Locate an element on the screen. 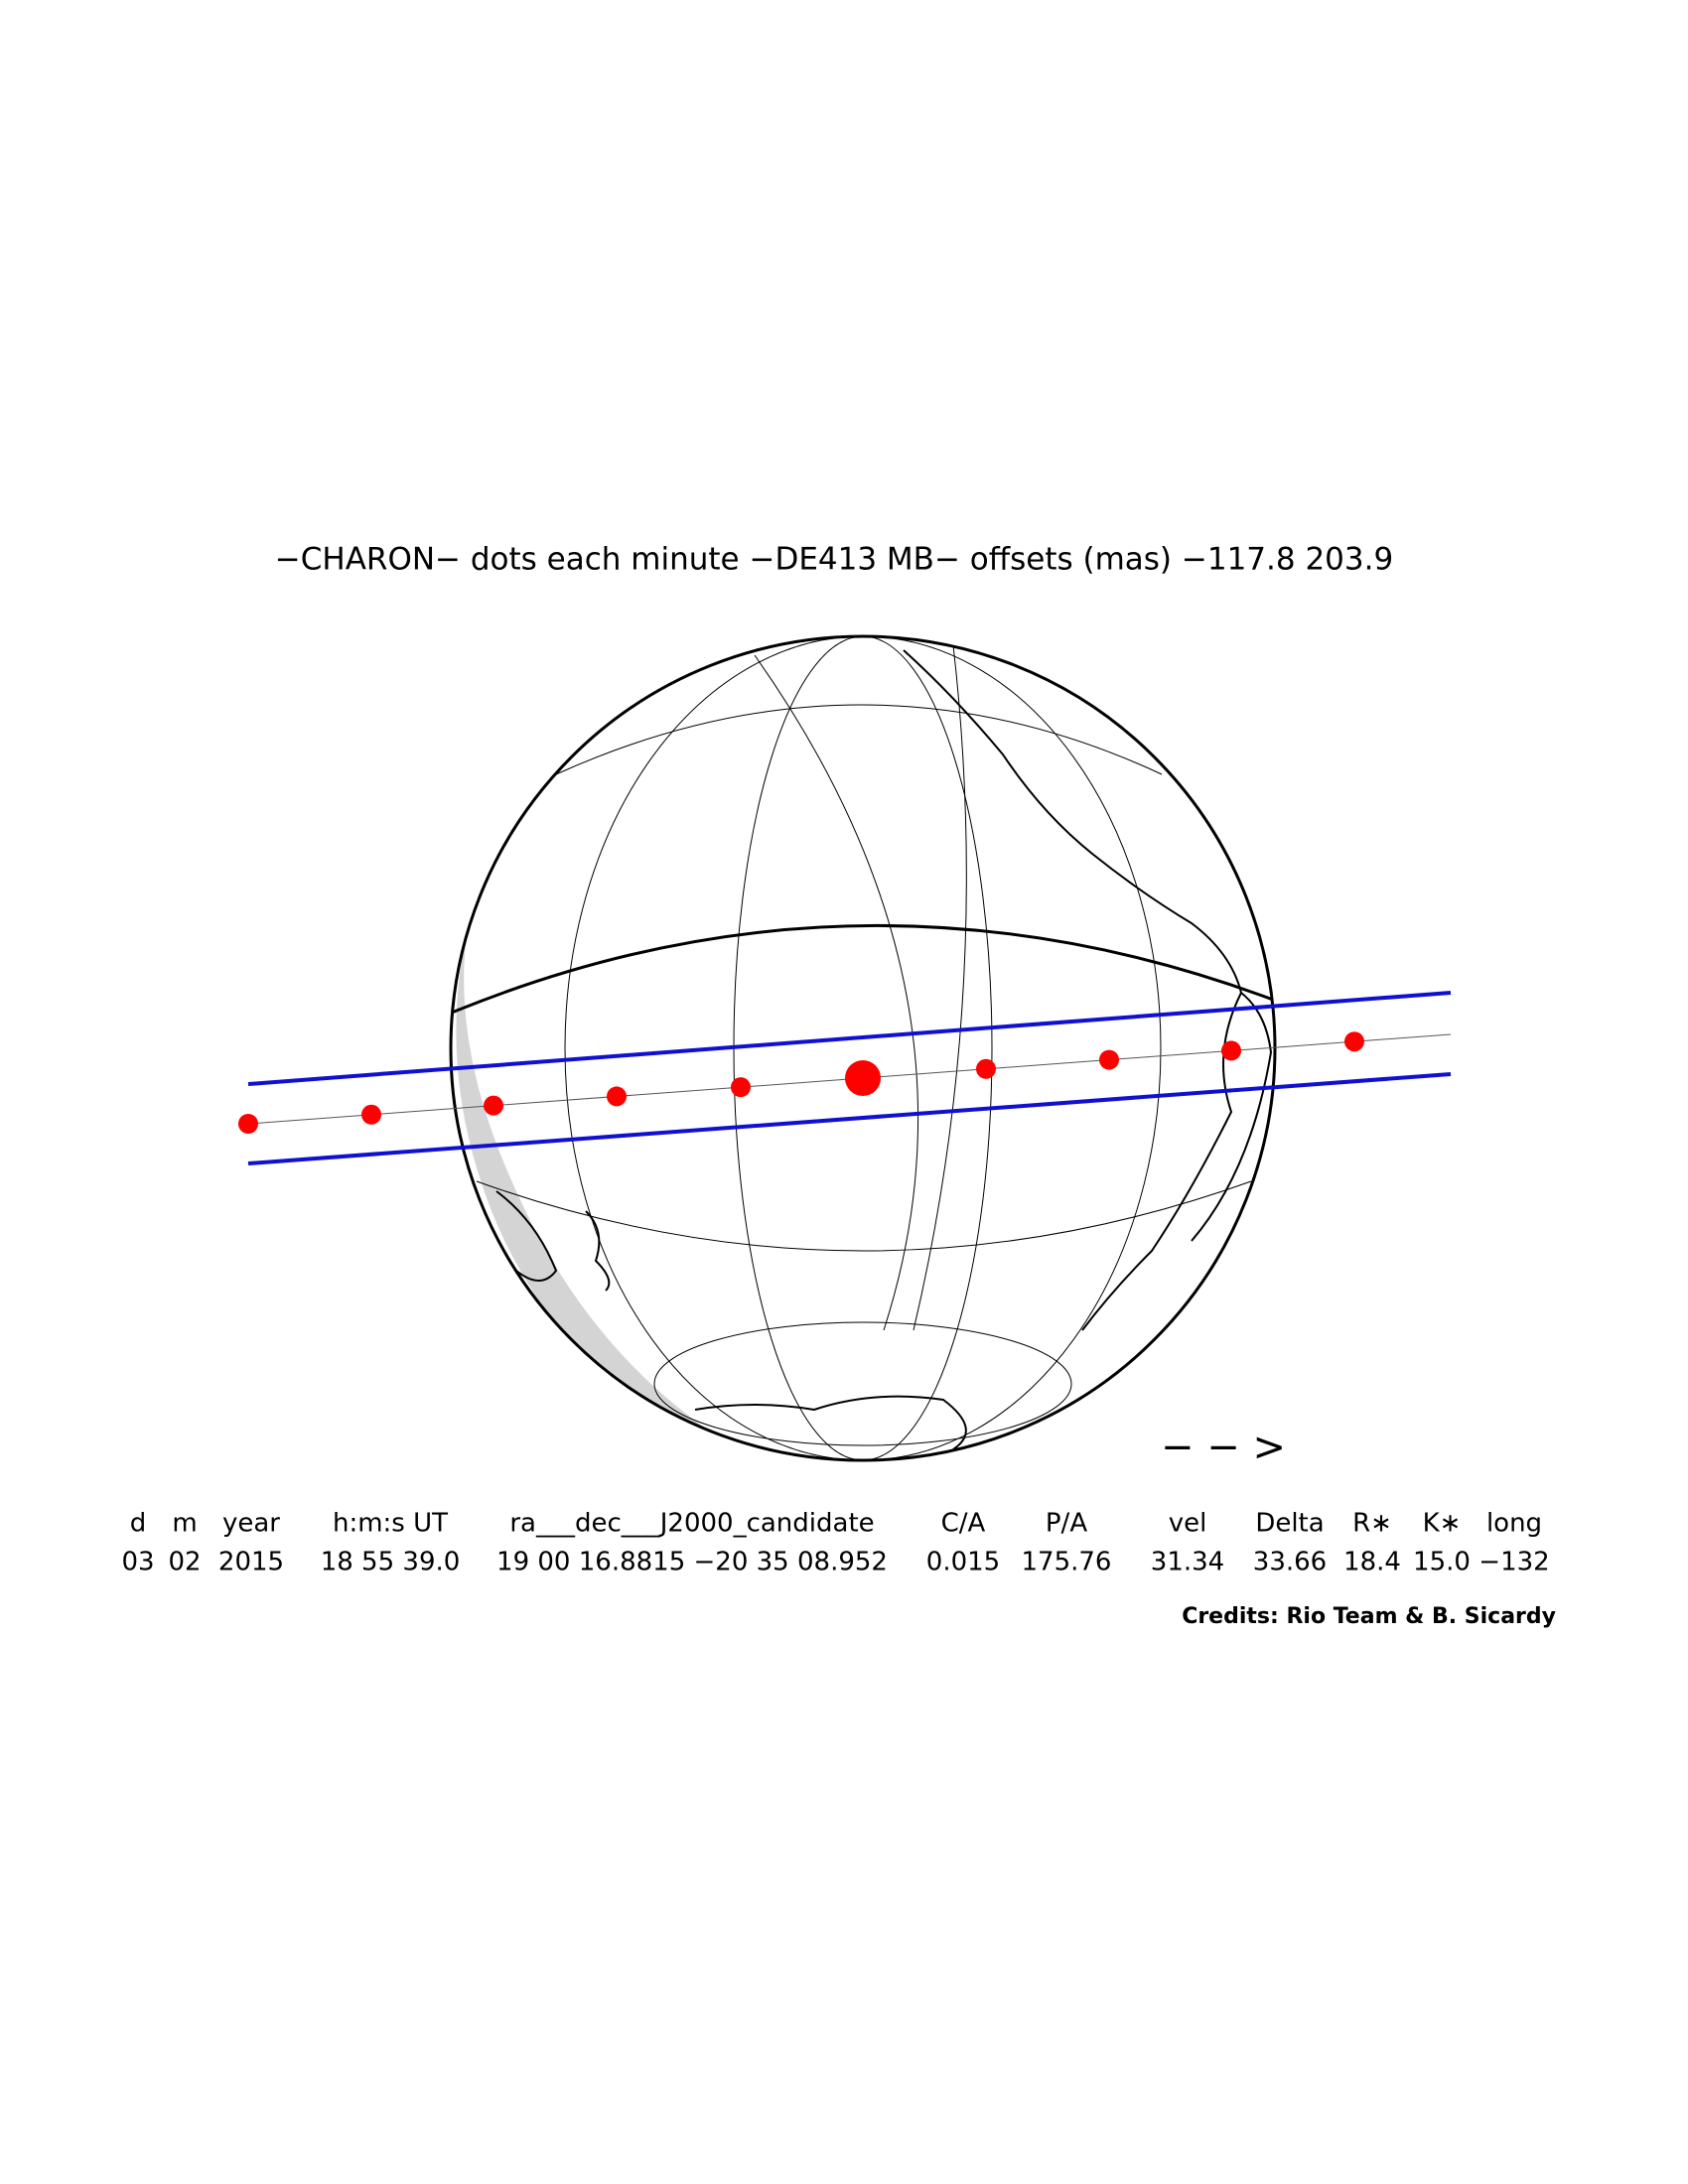 The image size is (1688, 2184). minute-dots is located at coordinates (801, 1082).